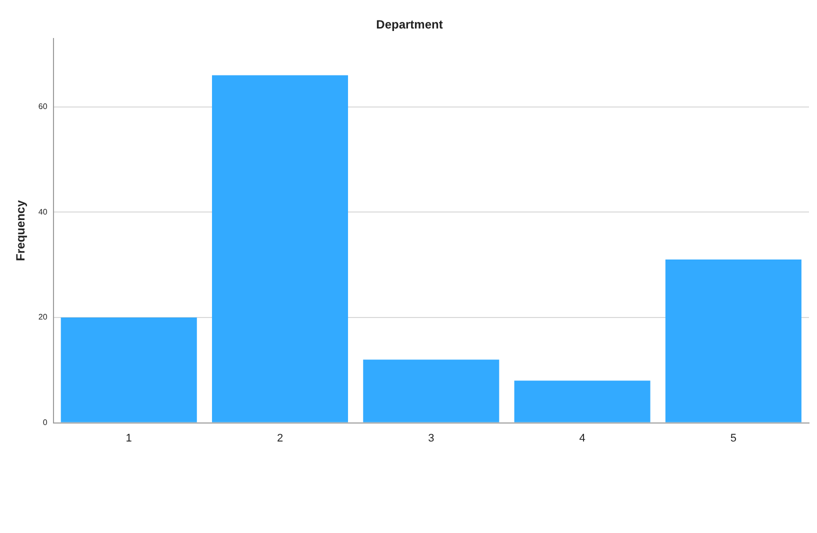  What do you see at coordinates (431, 438) in the screenshot?
I see `x-tick-label: 3` at bounding box center [431, 438].